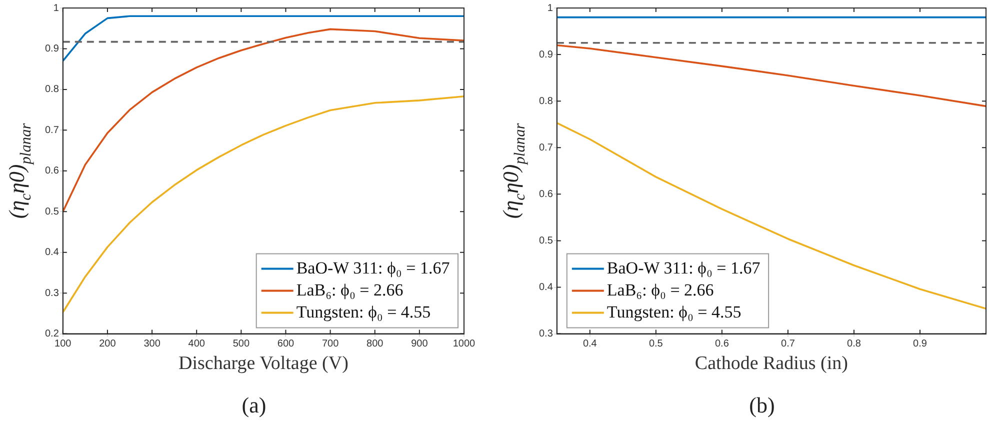  I want to click on text: (a), so click(254, 405).